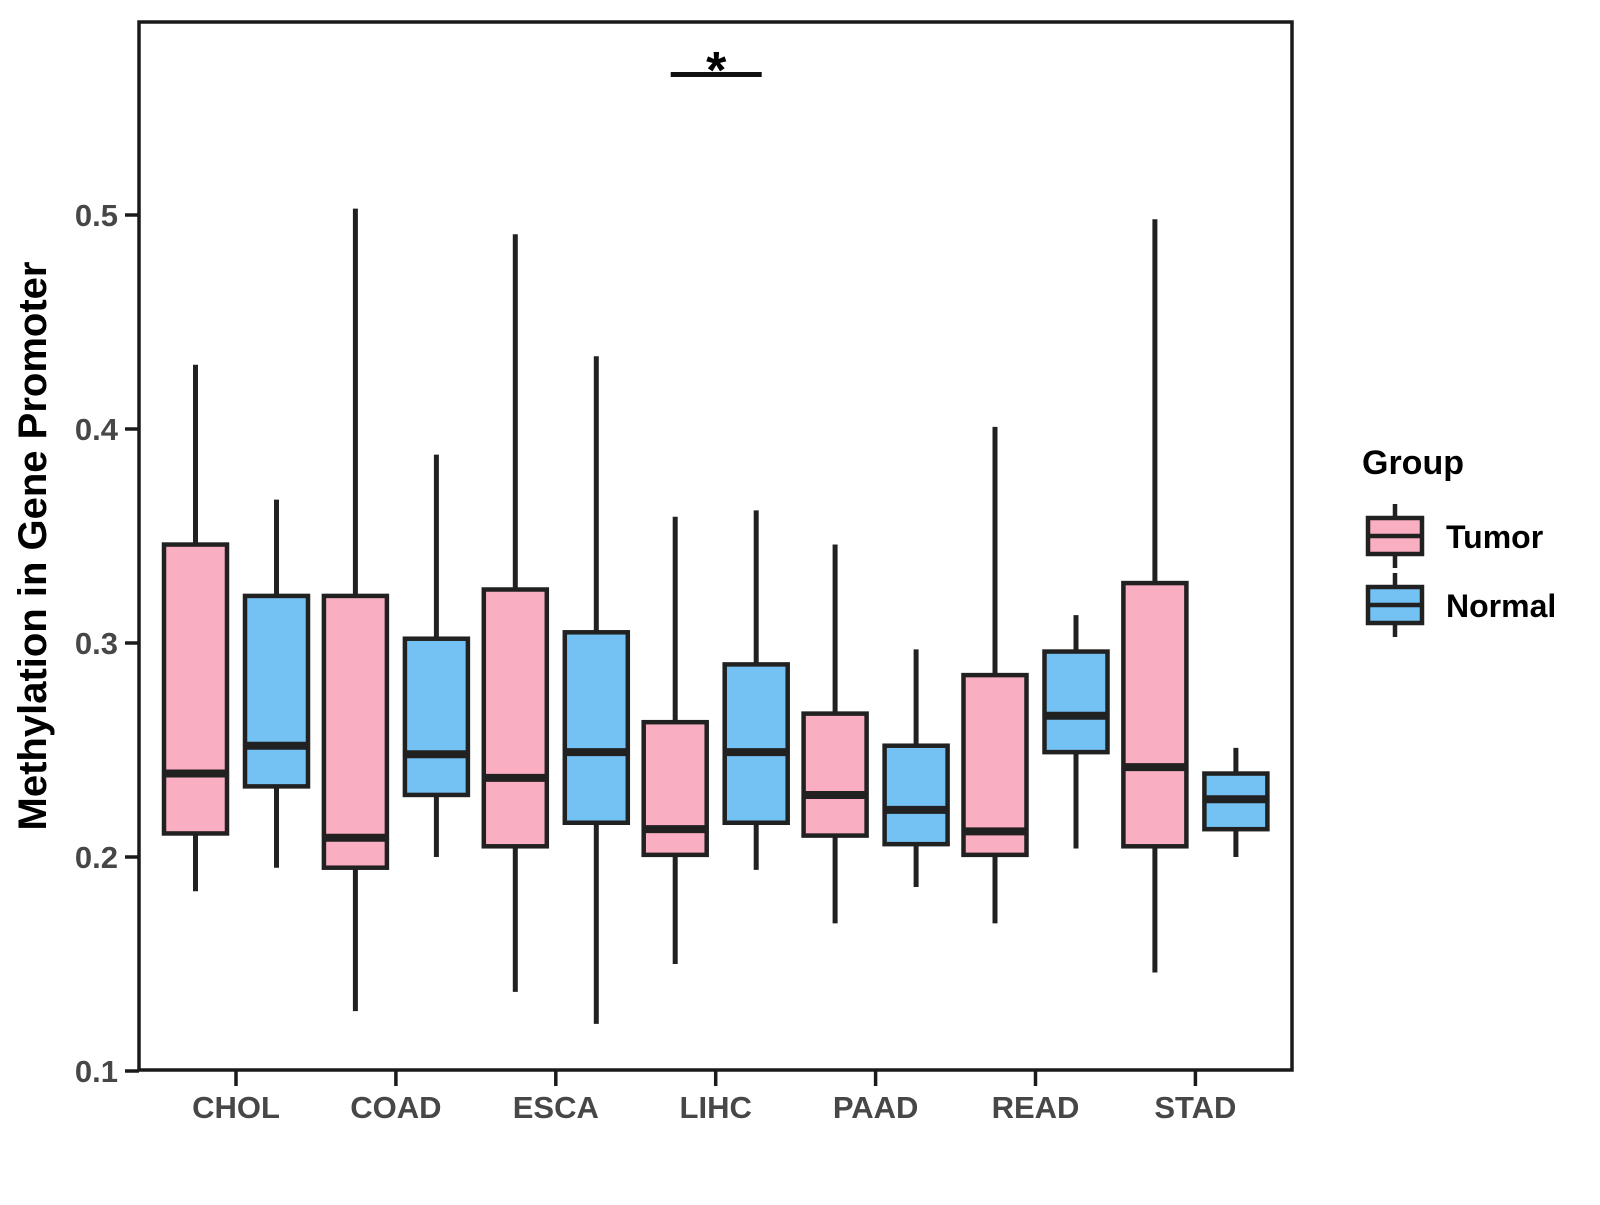 The height and width of the screenshot is (1205, 1600). Describe the element at coordinates (195, 689) in the screenshot. I see `box-chol-tumor` at that location.